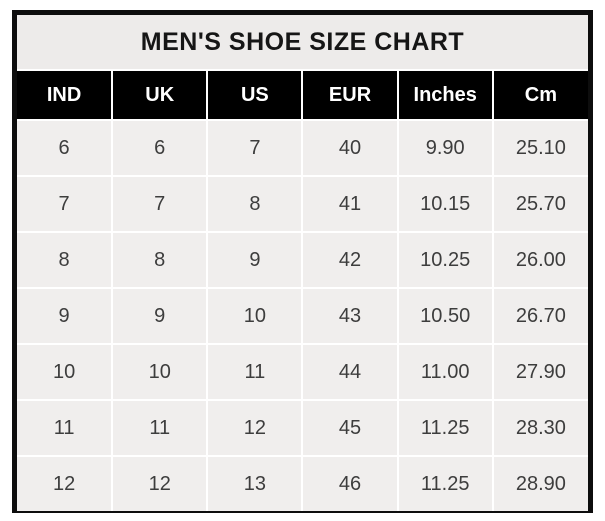 The width and height of the screenshot is (605, 521). What do you see at coordinates (350, 148) in the screenshot?
I see `cell-eur: 40` at bounding box center [350, 148].